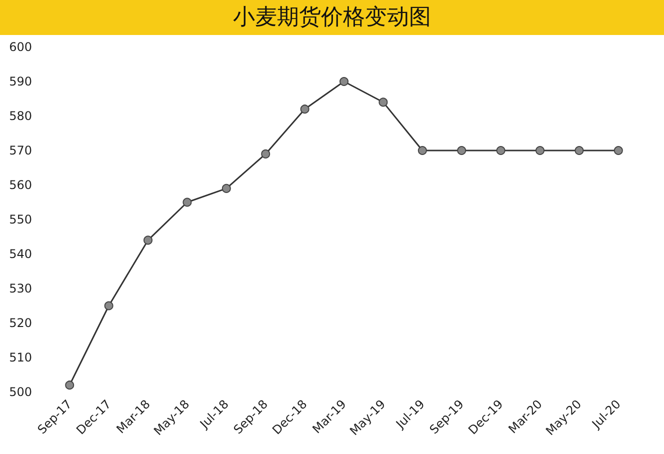 This screenshot has height=454, width=664. What do you see at coordinates (20, 254) in the screenshot?
I see `y-tick-label: 540` at bounding box center [20, 254].